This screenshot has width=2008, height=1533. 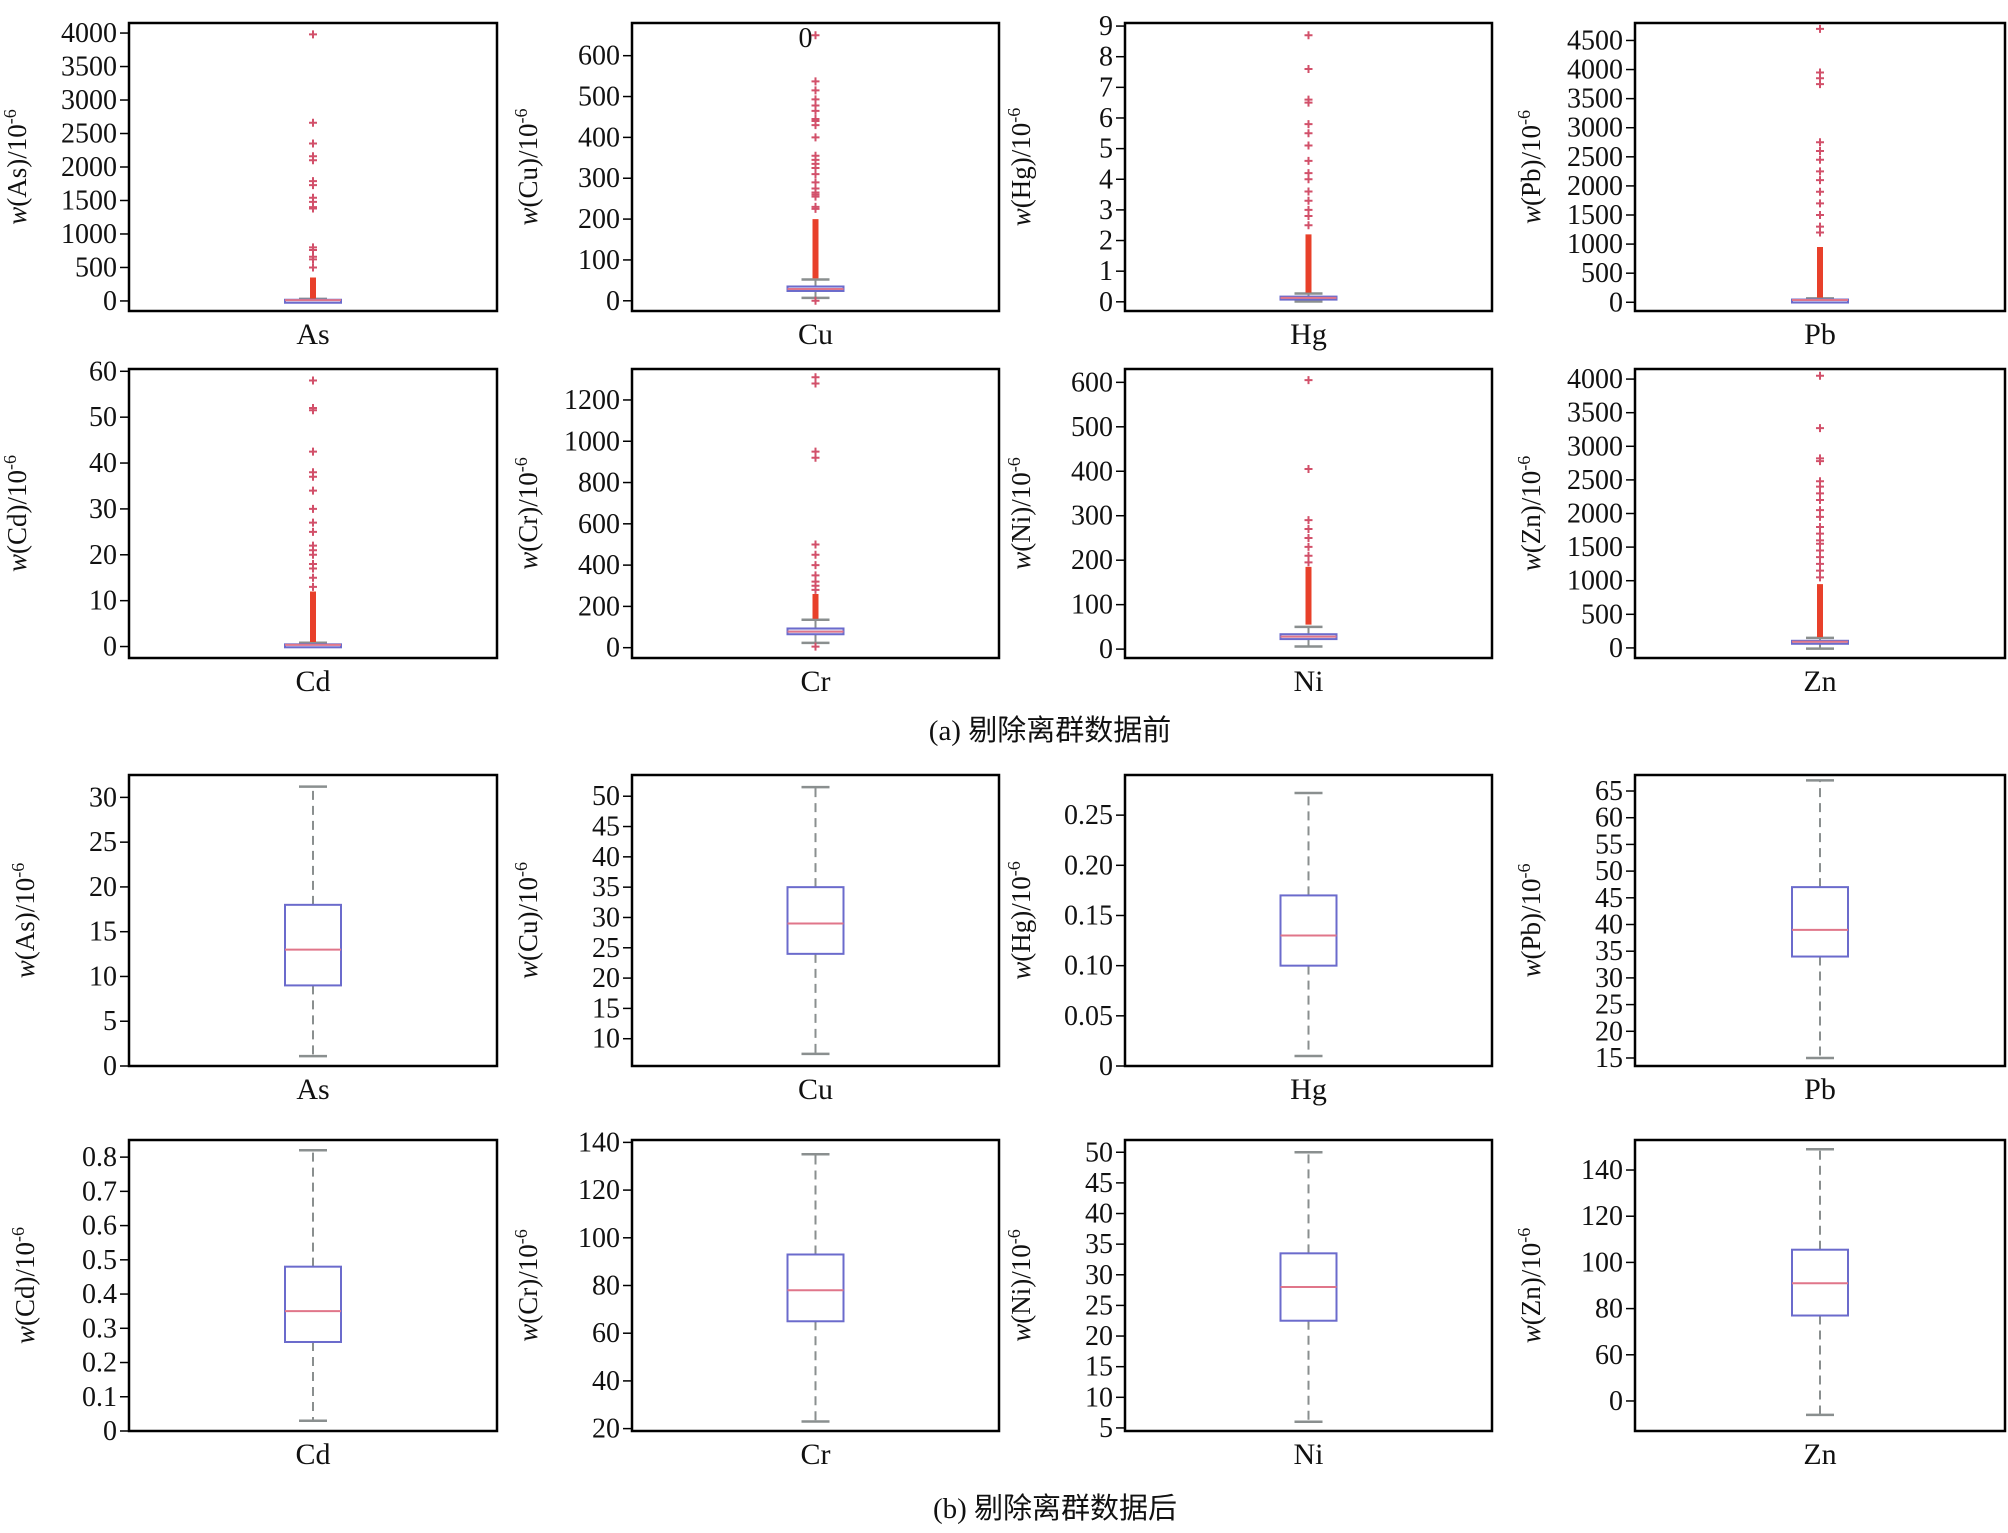 I want to click on ylabel-text: (Pb)/10, so click(x=1531, y=918).